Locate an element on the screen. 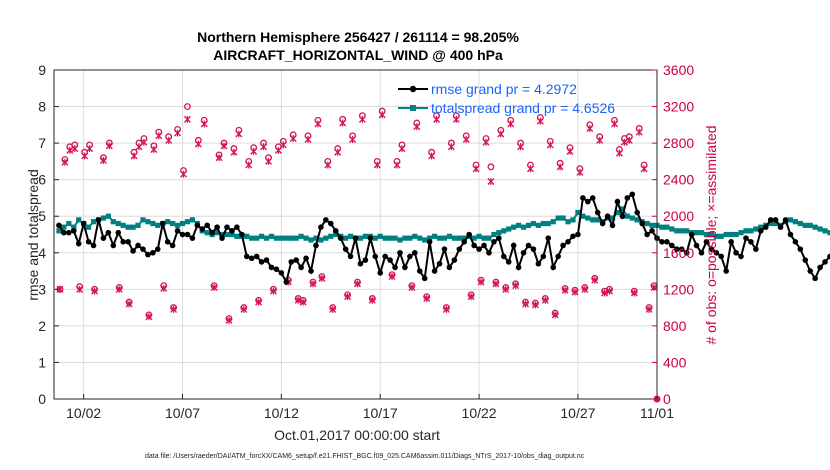 The height and width of the screenshot is (470, 830). y-left-tick-label: 3 is located at coordinates (42, 289).